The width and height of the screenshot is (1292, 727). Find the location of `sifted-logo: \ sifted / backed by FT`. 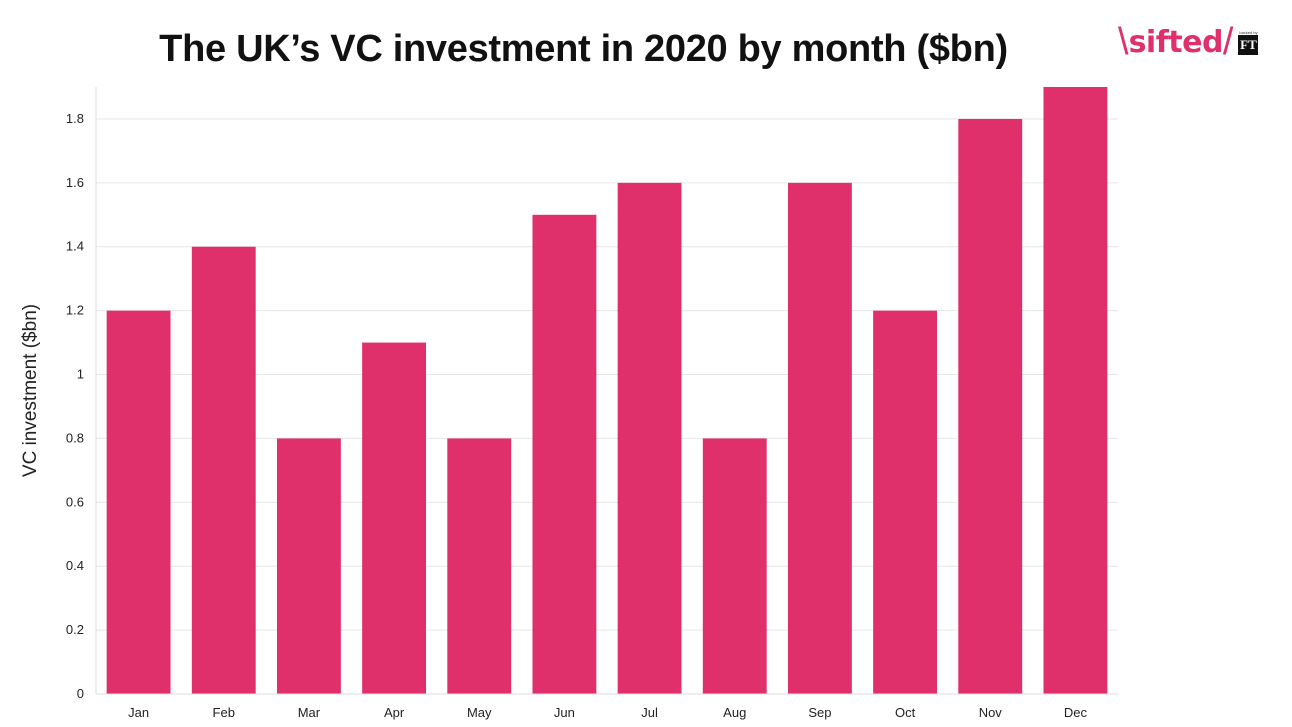

sifted-logo: \ sifted / backed by FT is located at coordinates (1188, 42).